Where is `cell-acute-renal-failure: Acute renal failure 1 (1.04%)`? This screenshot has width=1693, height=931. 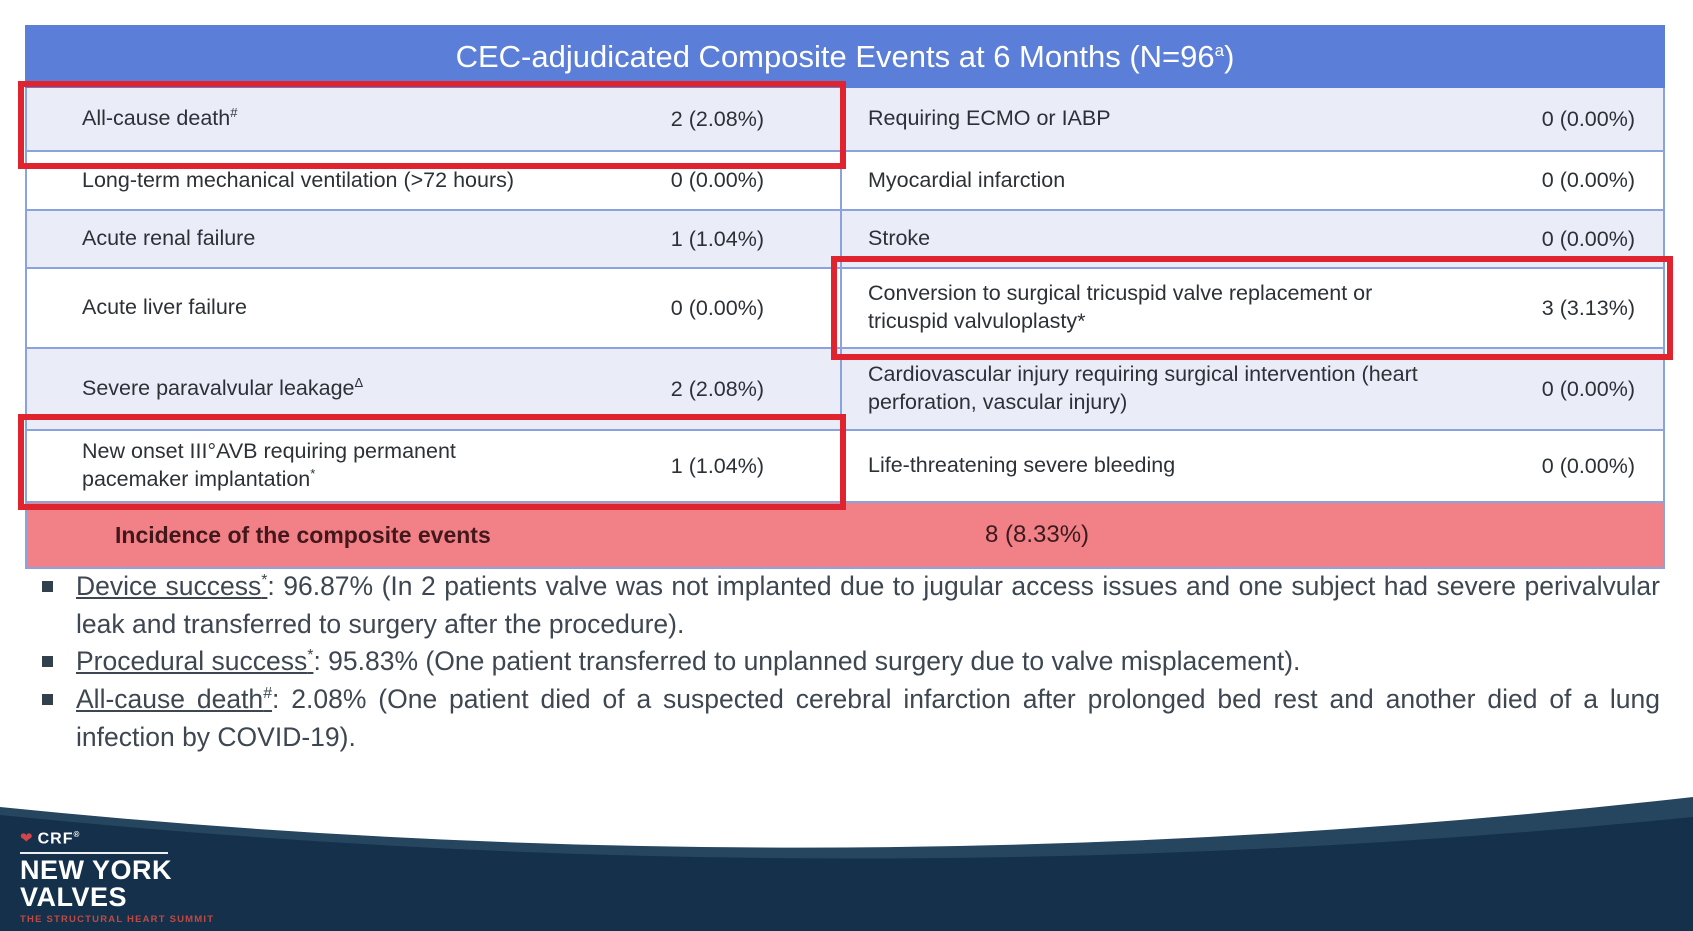
cell-acute-renal-failure: Acute renal failure 1 (1.04%) is located at coordinates (434, 239).